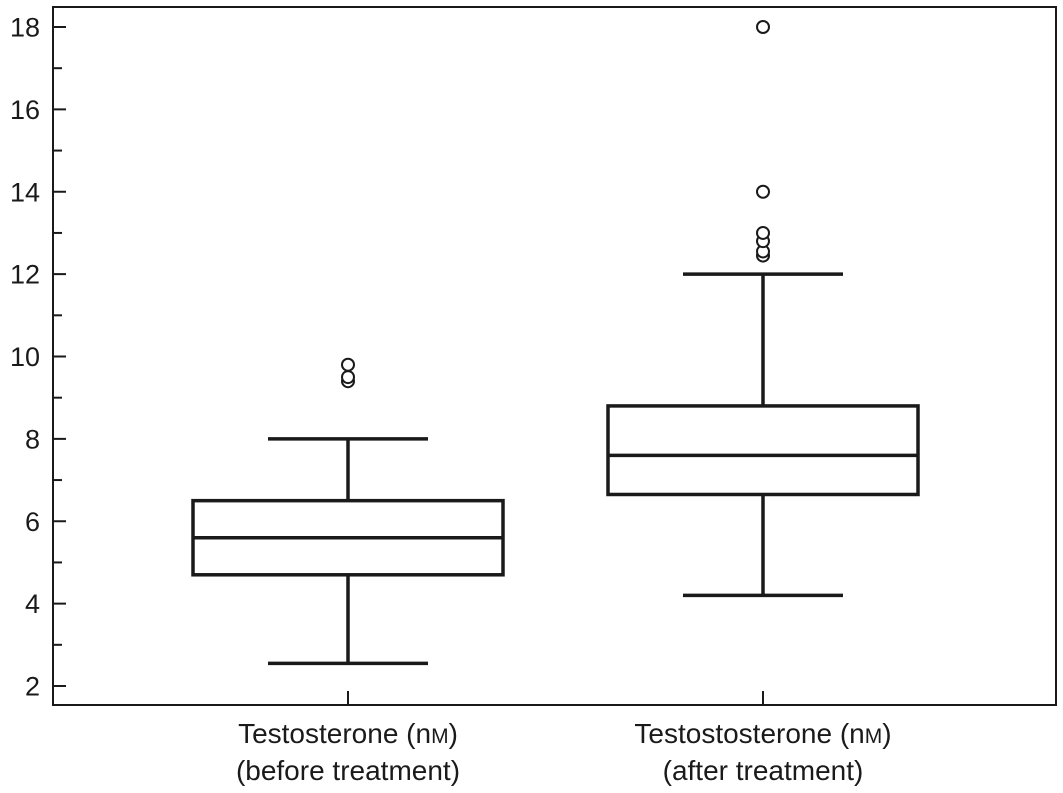 The width and height of the screenshot is (1063, 793). I want to click on y-tick-label: 10, so click(25, 357).